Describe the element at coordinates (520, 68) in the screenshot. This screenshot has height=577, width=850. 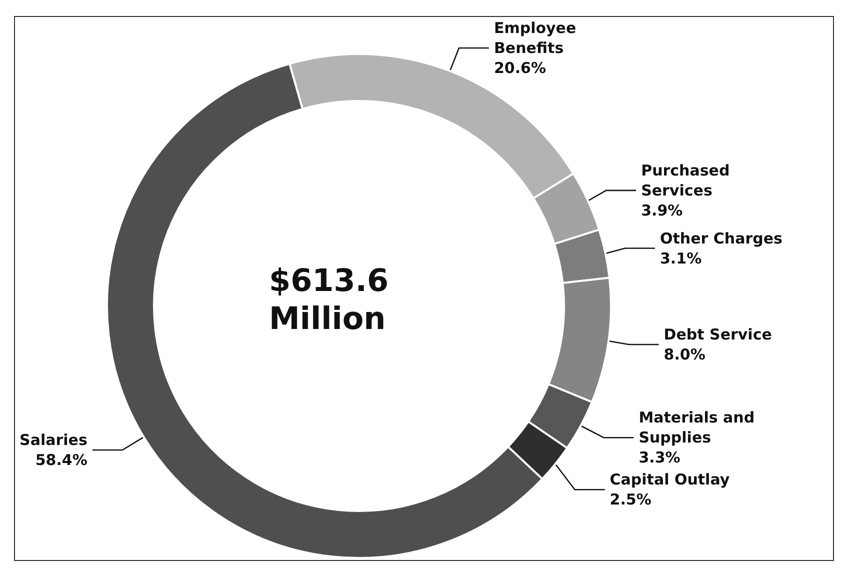
I see `data-label: 20.6%` at that location.